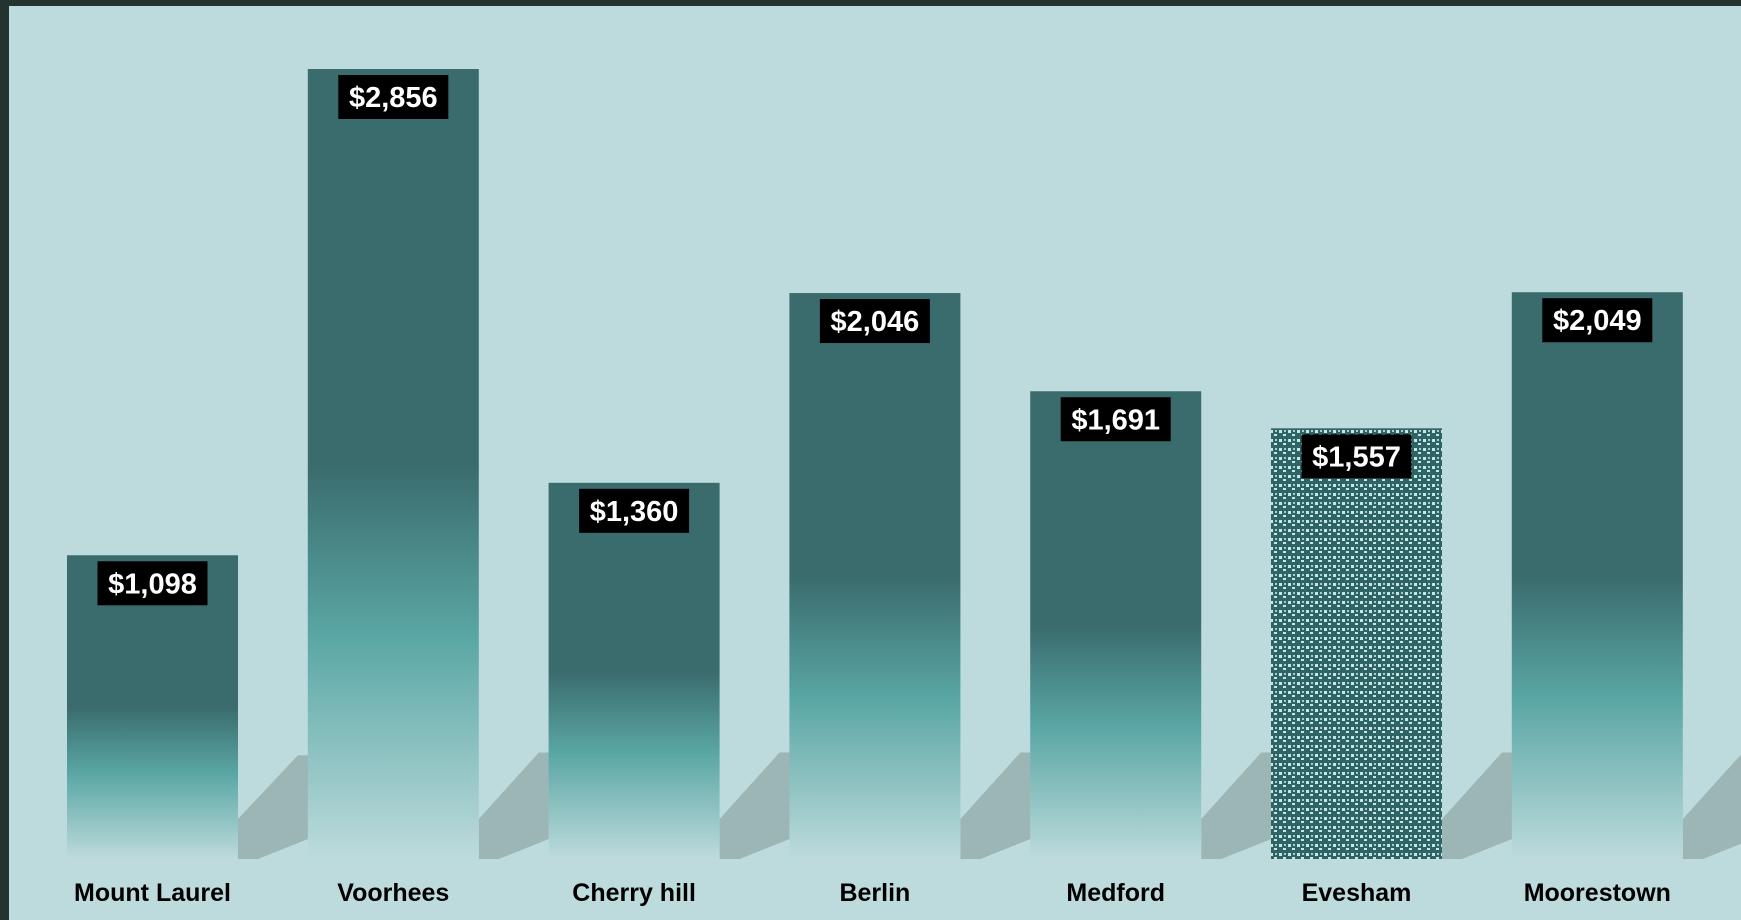  I want to click on data-label-box-medford, so click(1115, 419).